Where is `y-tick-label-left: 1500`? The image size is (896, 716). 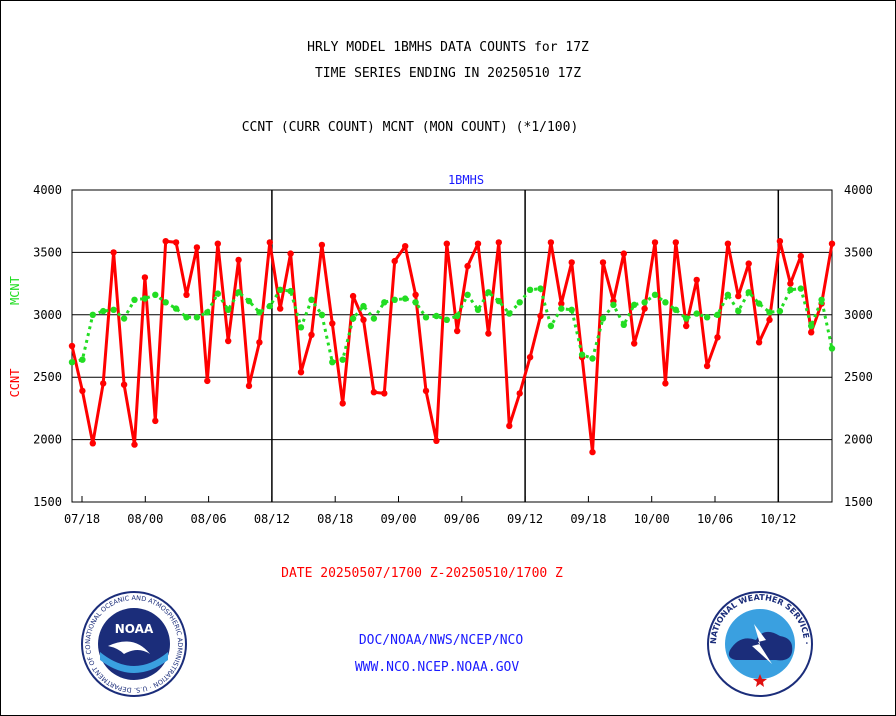
y-tick-label-left: 1500 is located at coordinates (47, 502).